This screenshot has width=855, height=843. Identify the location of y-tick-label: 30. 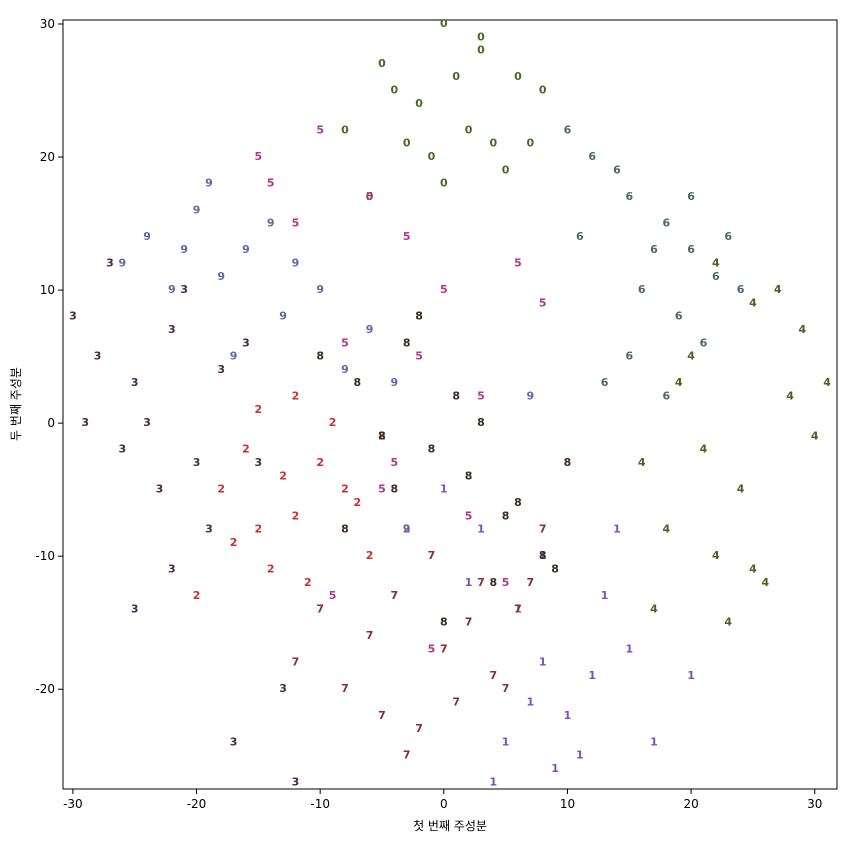
(47, 24).